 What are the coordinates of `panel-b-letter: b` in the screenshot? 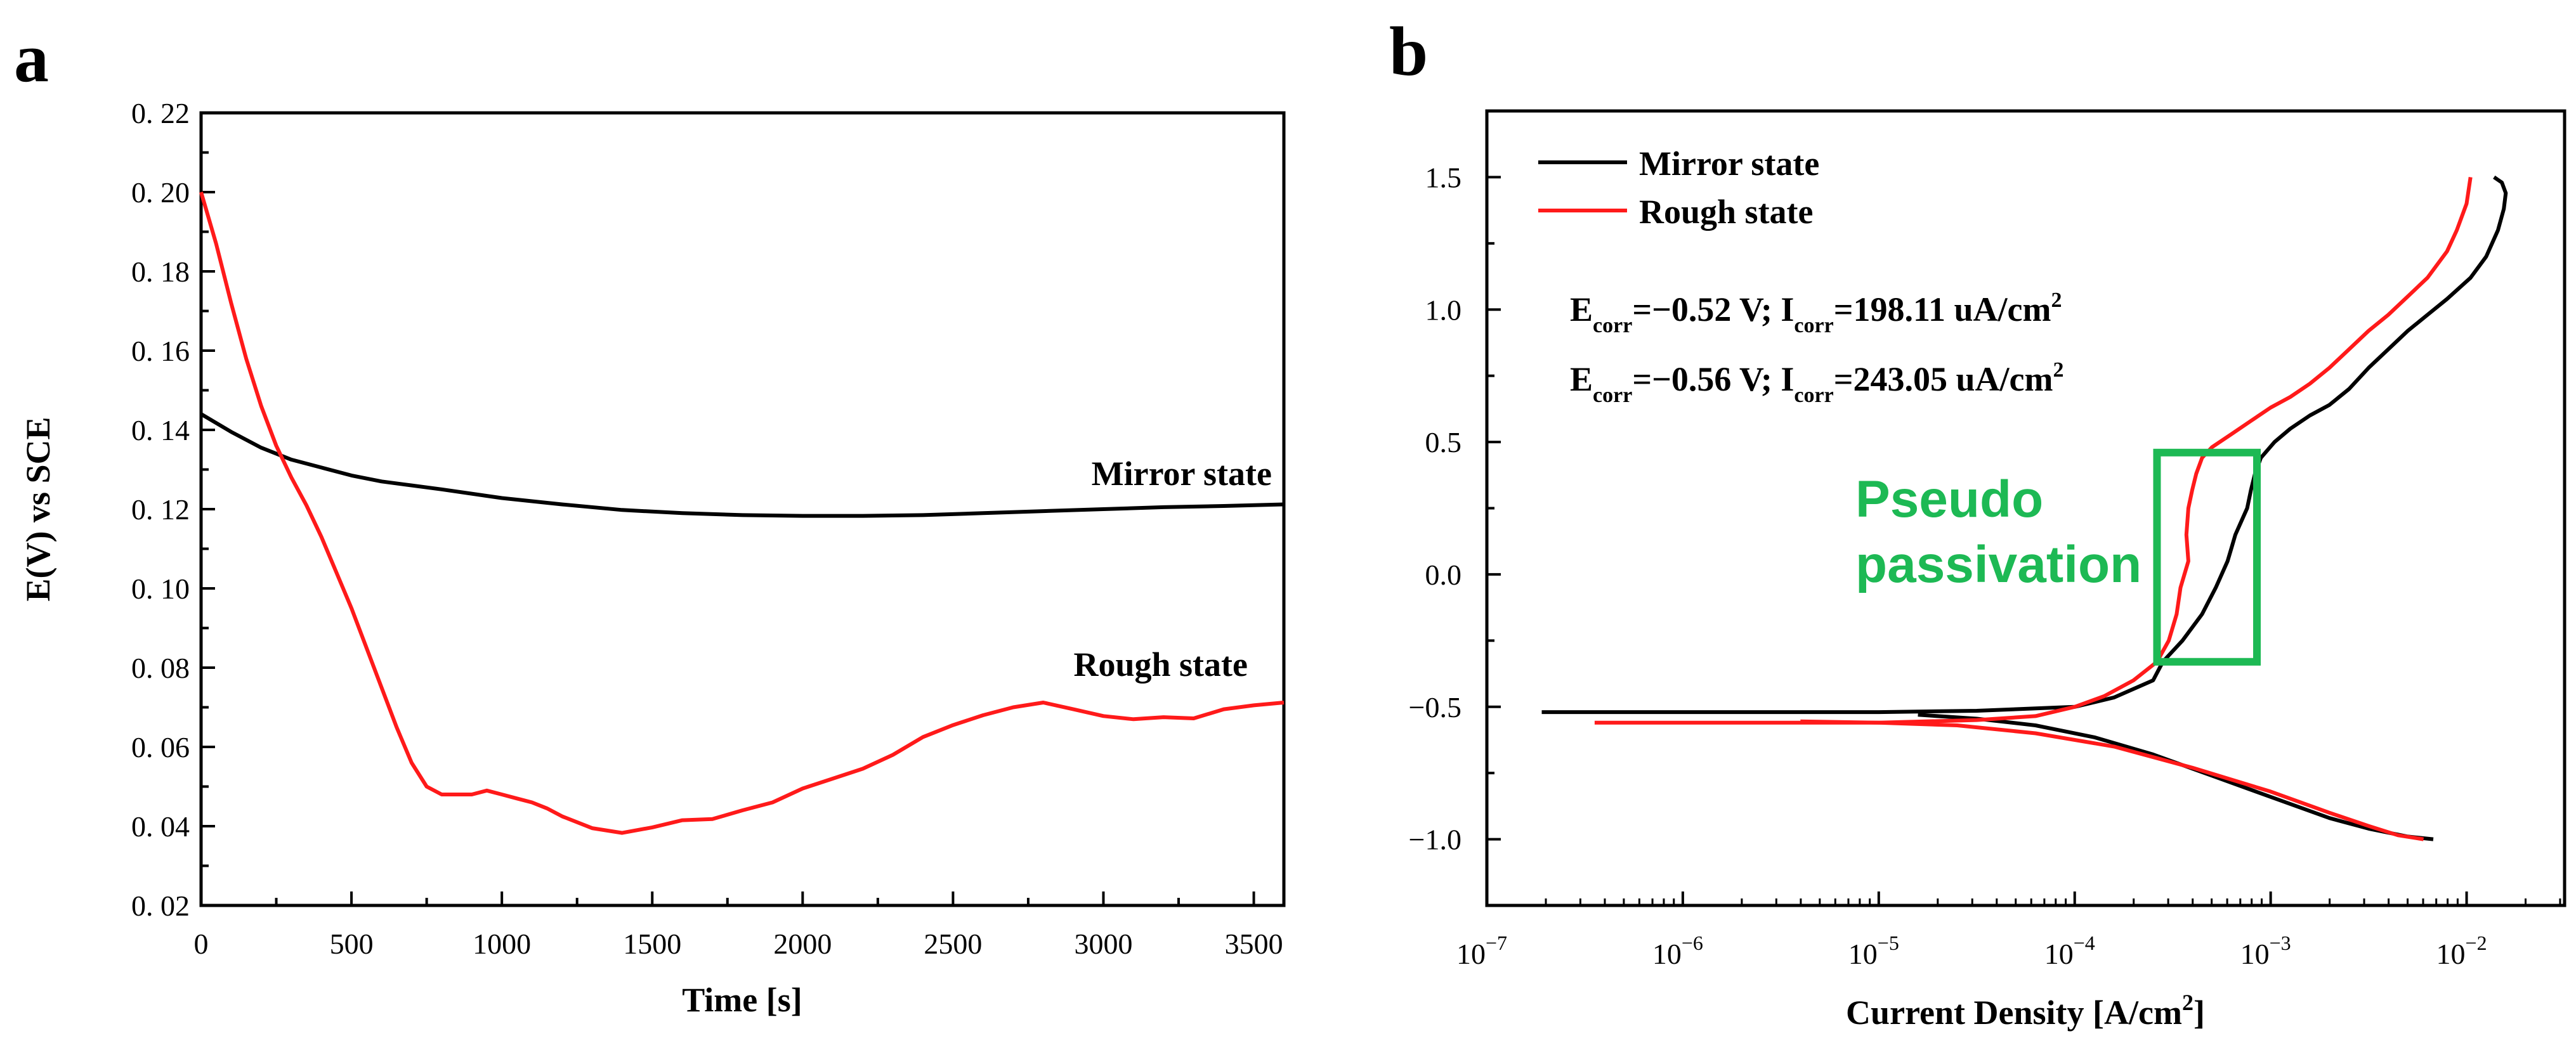 It's located at (1408, 52).